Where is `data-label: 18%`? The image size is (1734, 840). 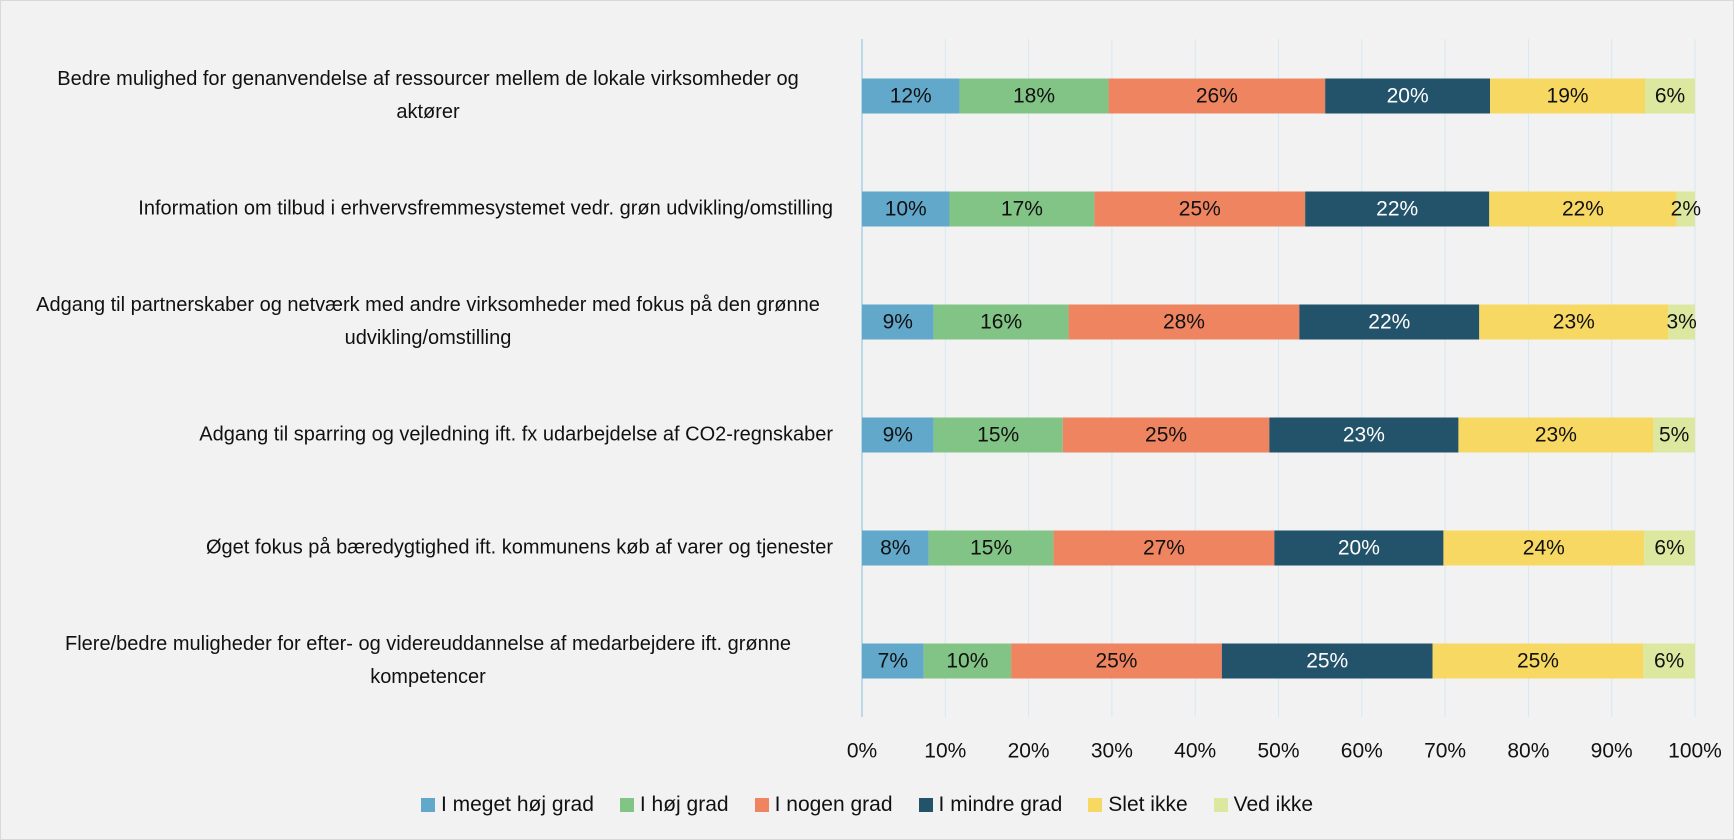
data-label: 18% is located at coordinates (1034, 96).